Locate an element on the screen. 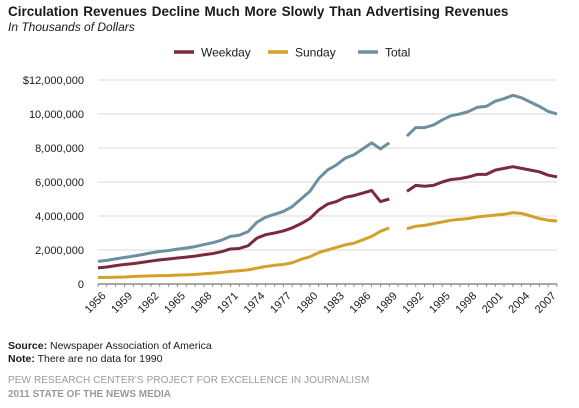 This screenshot has height=408, width=579. x-tick-label: 1977 is located at coordinates (281, 303).